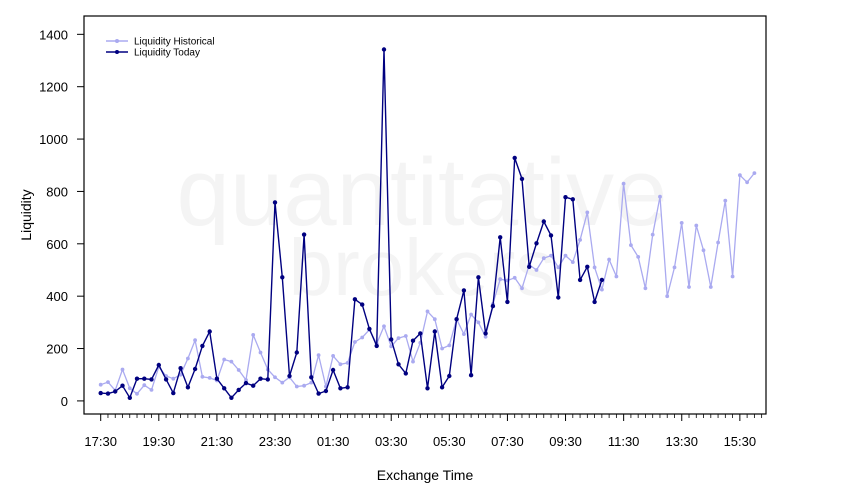 The height and width of the screenshot is (500, 850). What do you see at coordinates (565, 441) in the screenshot?
I see `x-tick-label: 09:30` at bounding box center [565, 441].